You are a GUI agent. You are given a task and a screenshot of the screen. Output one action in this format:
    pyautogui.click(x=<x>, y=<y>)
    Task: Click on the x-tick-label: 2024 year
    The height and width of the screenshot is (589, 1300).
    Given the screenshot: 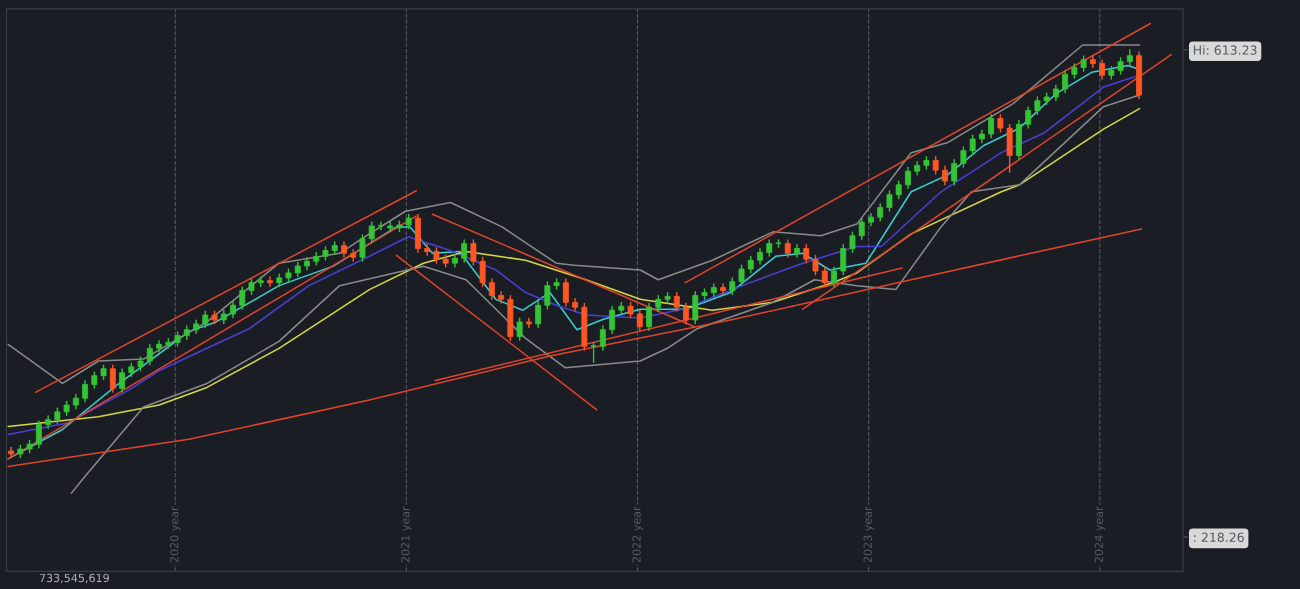 What is the action you would take?
    pyautogui.click(x=1100, y=534)
    